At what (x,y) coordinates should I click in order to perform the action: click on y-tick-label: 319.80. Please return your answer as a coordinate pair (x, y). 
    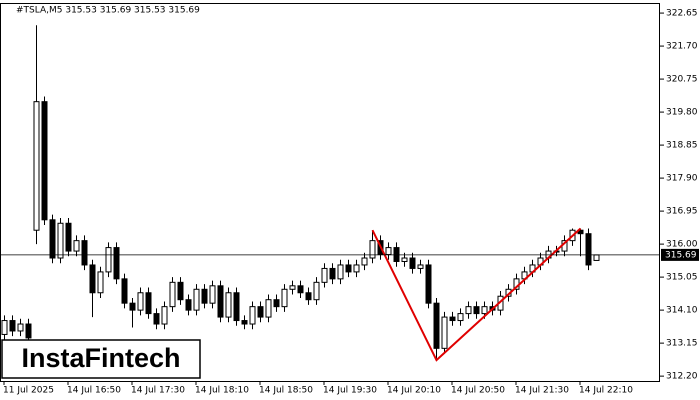
    Looking at the image, I should click on (682, 113).